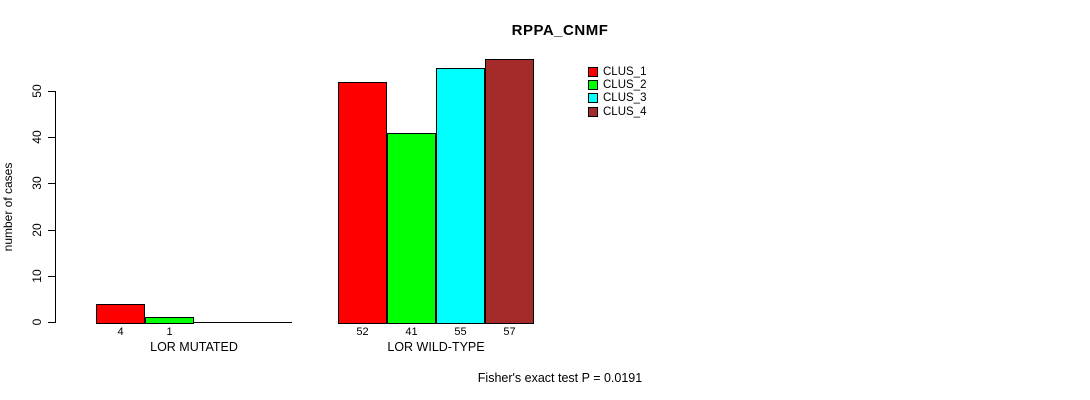 This screenshot has width=1090, height=400. Describe the element at coordinates (194, 347) in the screenshot. I see `x-axis-category-label: LOR MUTATED` at that location.